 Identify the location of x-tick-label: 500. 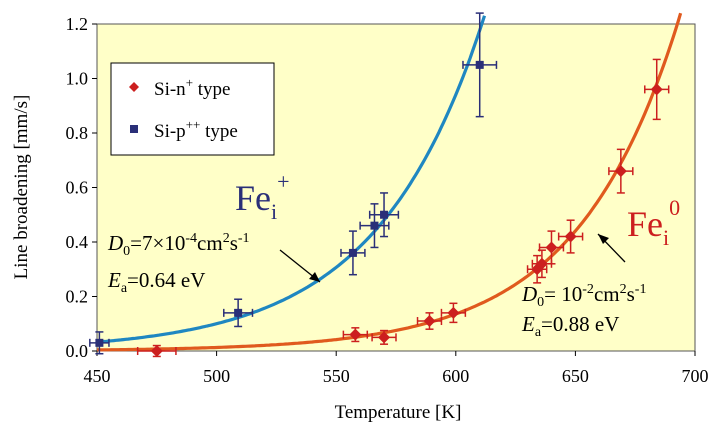
(216, 376).